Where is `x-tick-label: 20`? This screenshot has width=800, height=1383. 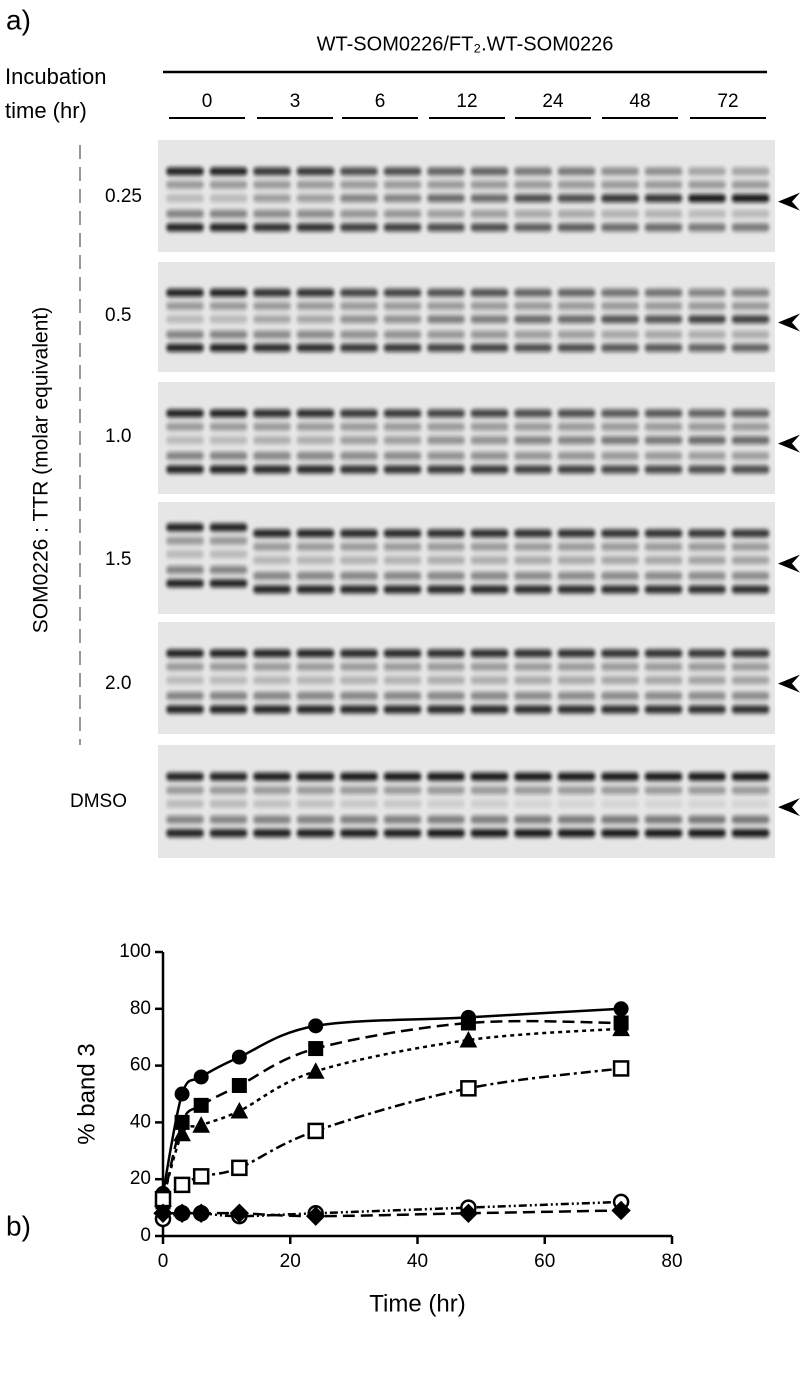 x-tick-label: 20 is located at coordinates (290, 1261).